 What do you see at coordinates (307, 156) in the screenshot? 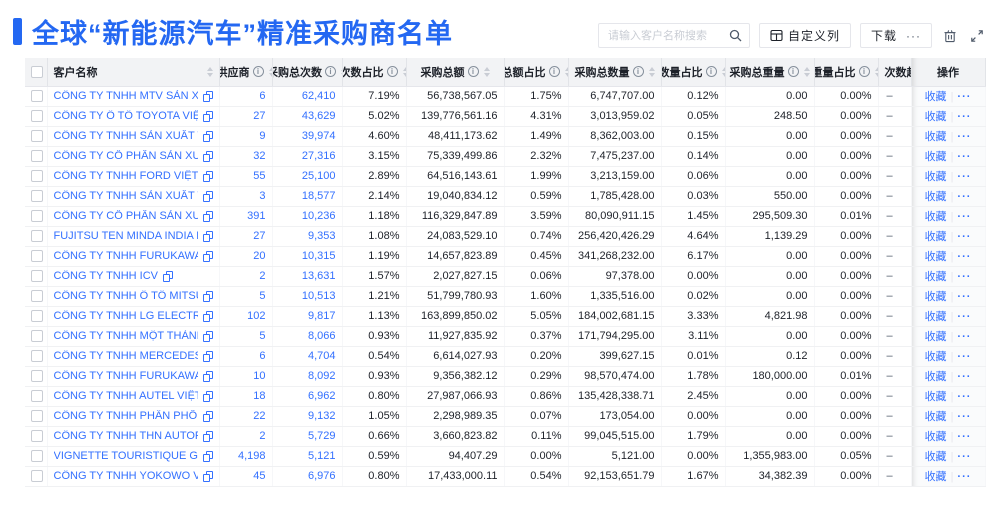
I see `cell-purchase_count: 27,316` at bounding box center [307, 156].